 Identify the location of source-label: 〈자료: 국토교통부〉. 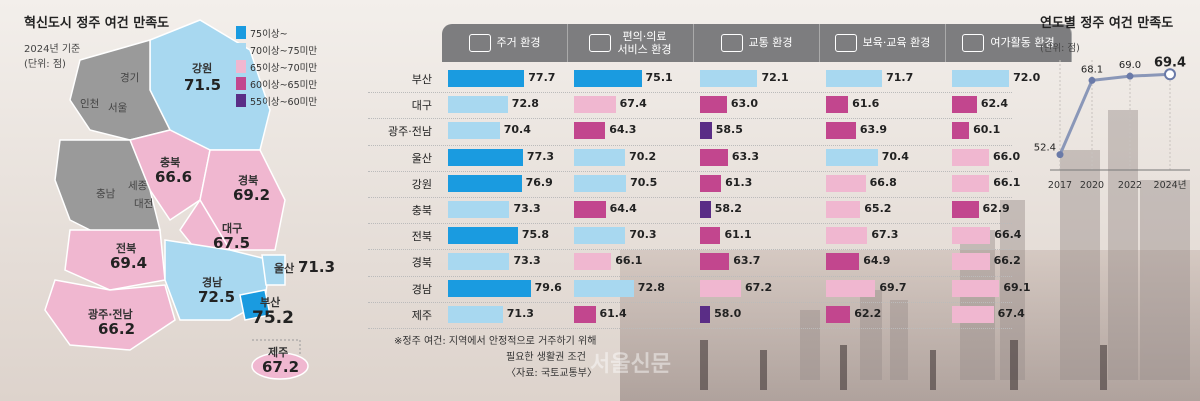
(551, 373).